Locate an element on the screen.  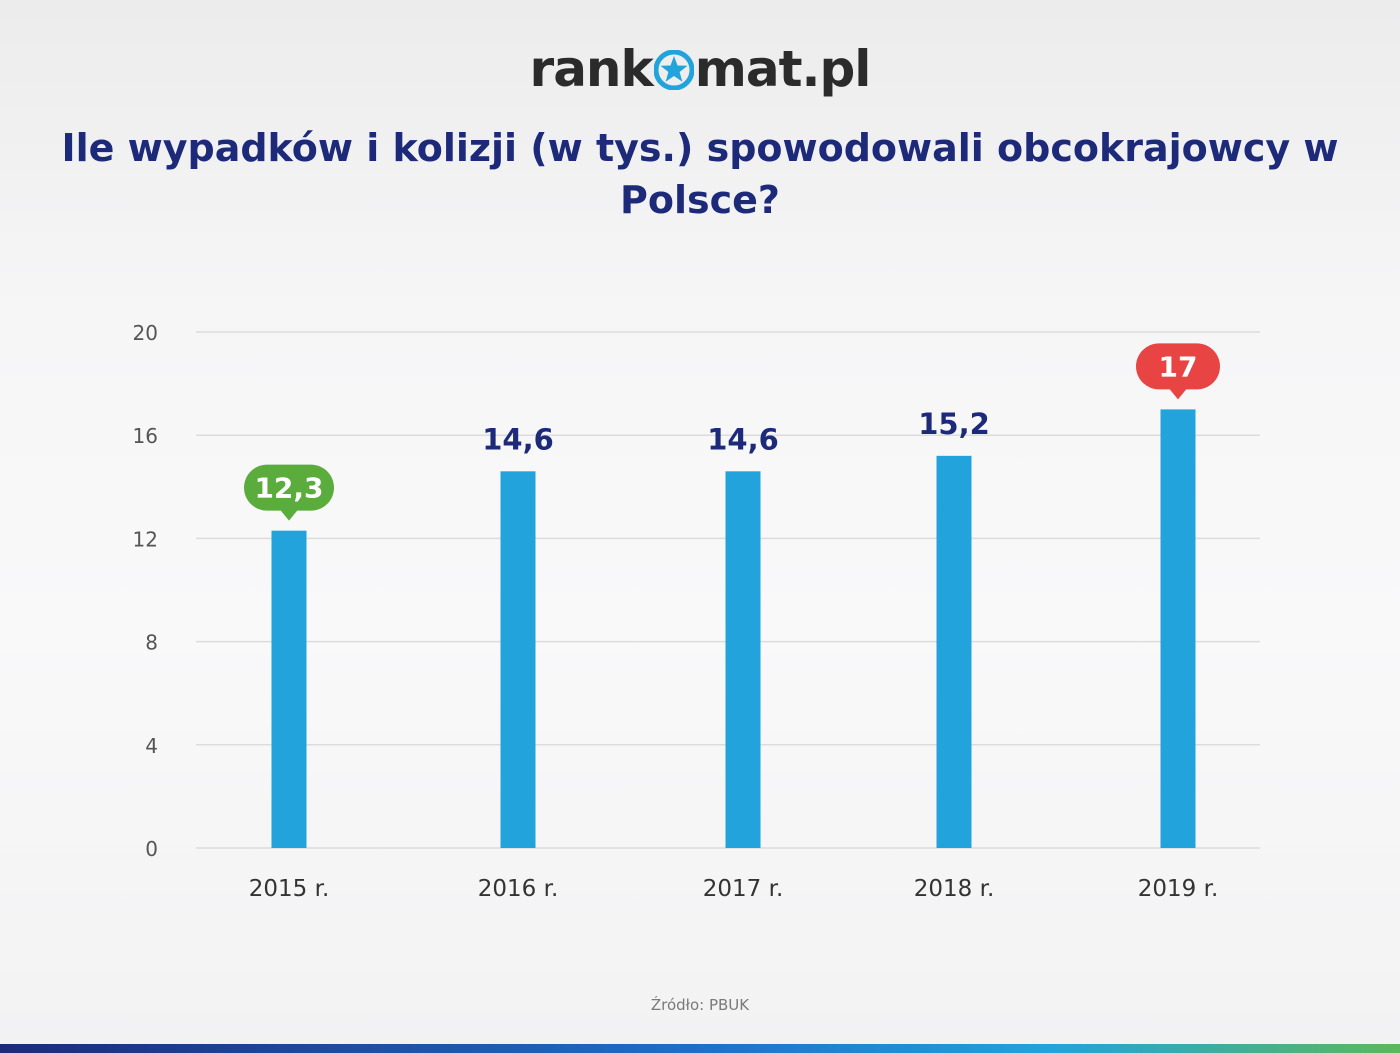
y-tick-label-20: 20 is located at coordinates (145, 333).